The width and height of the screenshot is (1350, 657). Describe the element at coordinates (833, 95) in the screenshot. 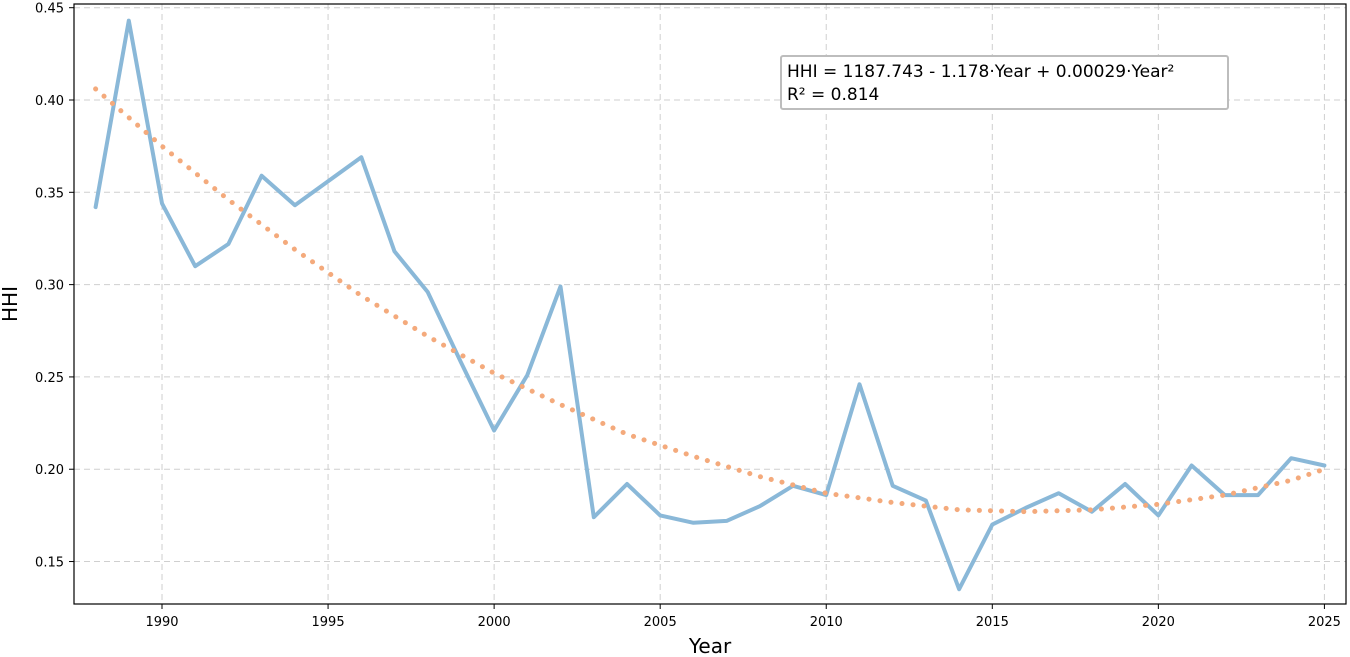

I see `annotation-r-squared: R² = 0.814` at that location.